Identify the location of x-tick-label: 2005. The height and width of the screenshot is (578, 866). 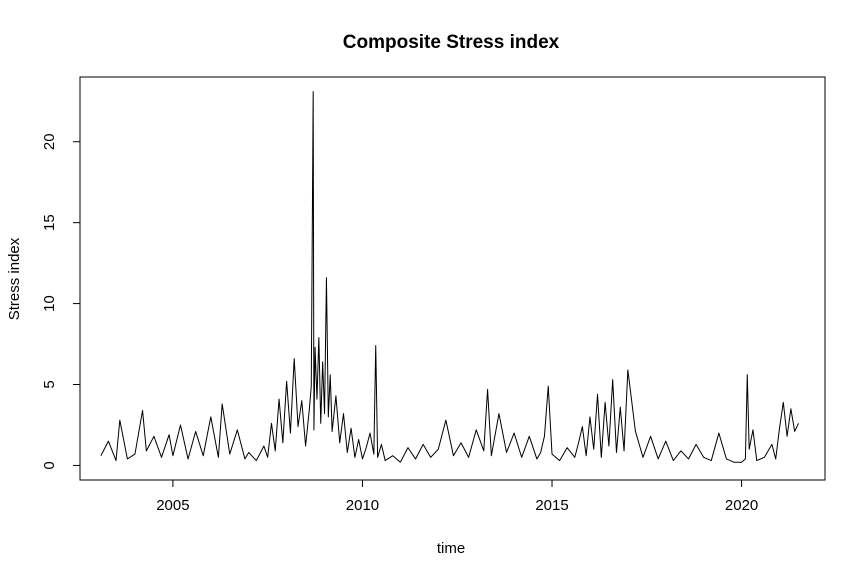
(172, 505).